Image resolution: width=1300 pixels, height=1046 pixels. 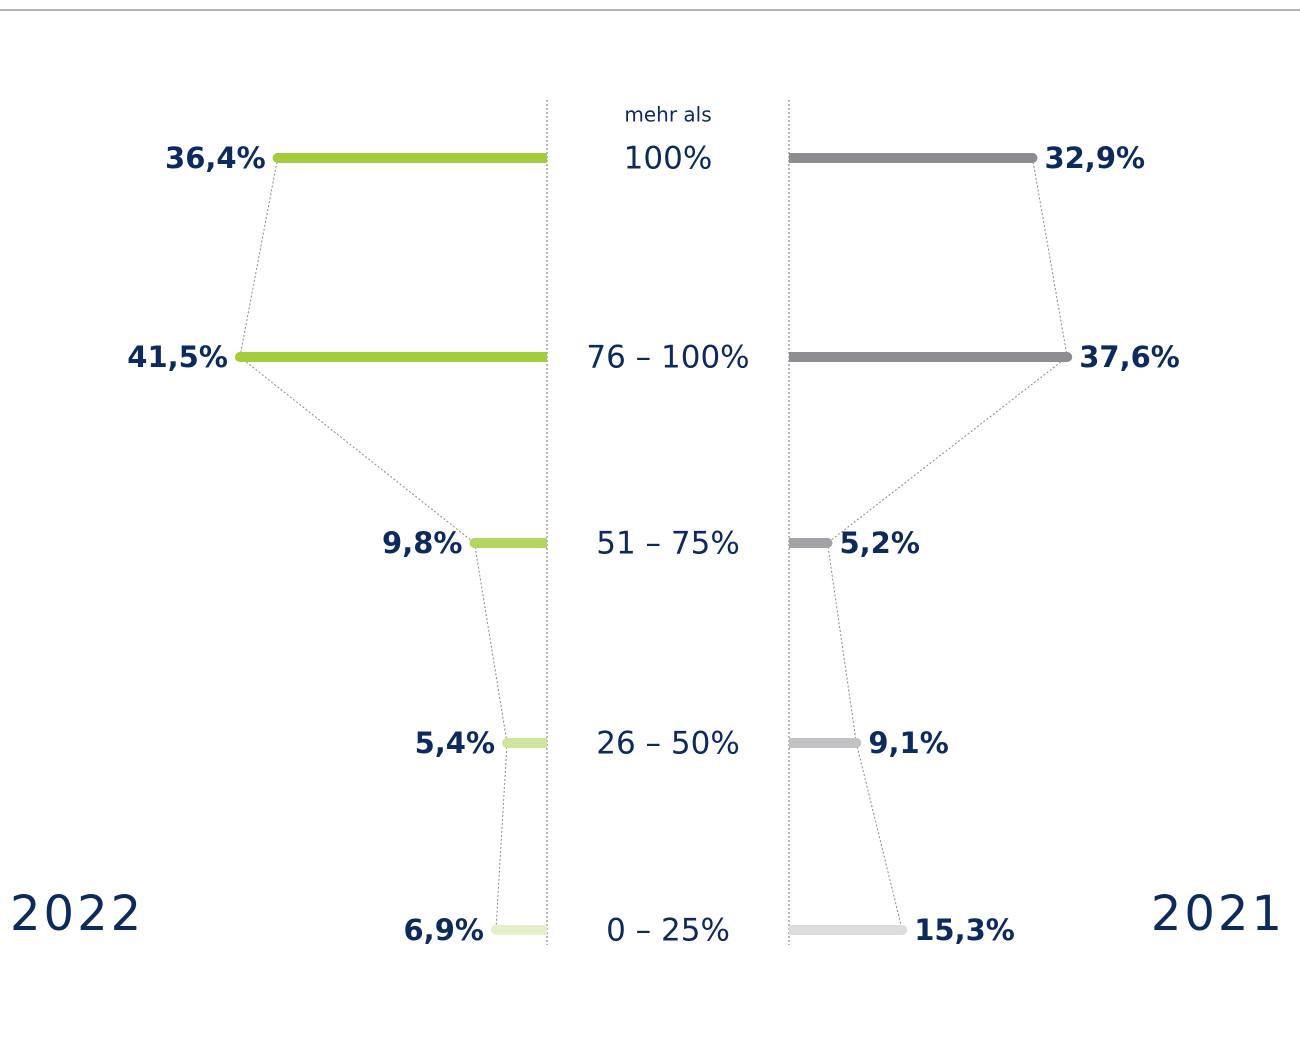 What do you see at coordinates (1129, 357) in the screenshot?
I see `value-label: 37,6%` at bounding box center [1129, 357].